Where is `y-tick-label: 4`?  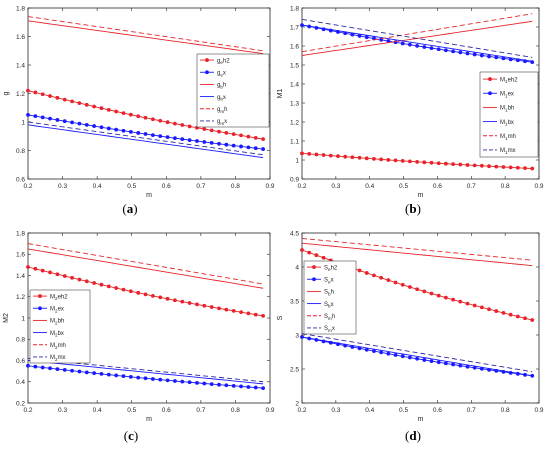
y-tick-label: 4 is located at coordinates (297, 267).